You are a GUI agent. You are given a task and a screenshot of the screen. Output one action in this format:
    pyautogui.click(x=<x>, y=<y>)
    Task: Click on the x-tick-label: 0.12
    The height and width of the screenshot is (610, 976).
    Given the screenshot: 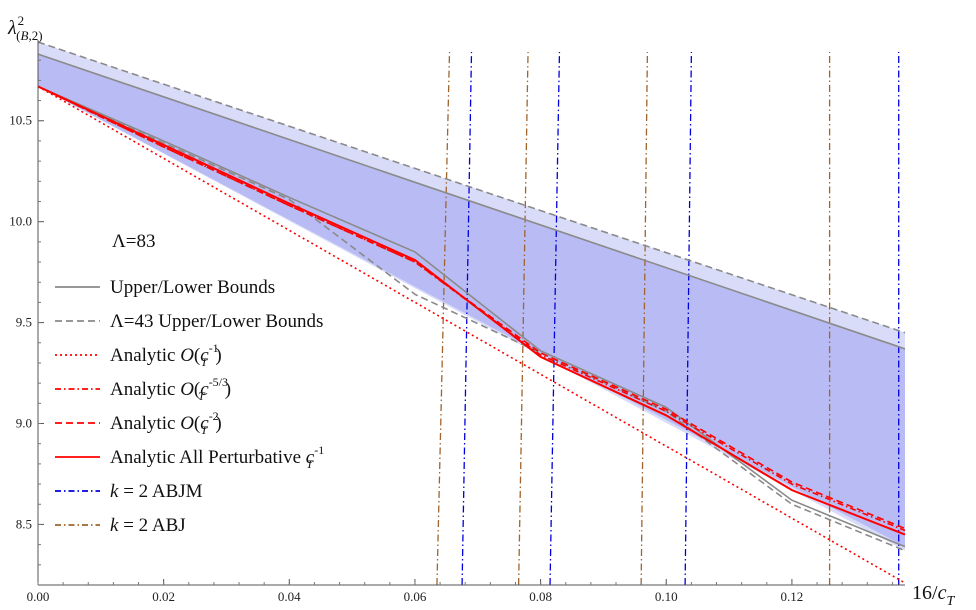 What is the action you would take?
    pyautogui.click(x=792, y=596)
    